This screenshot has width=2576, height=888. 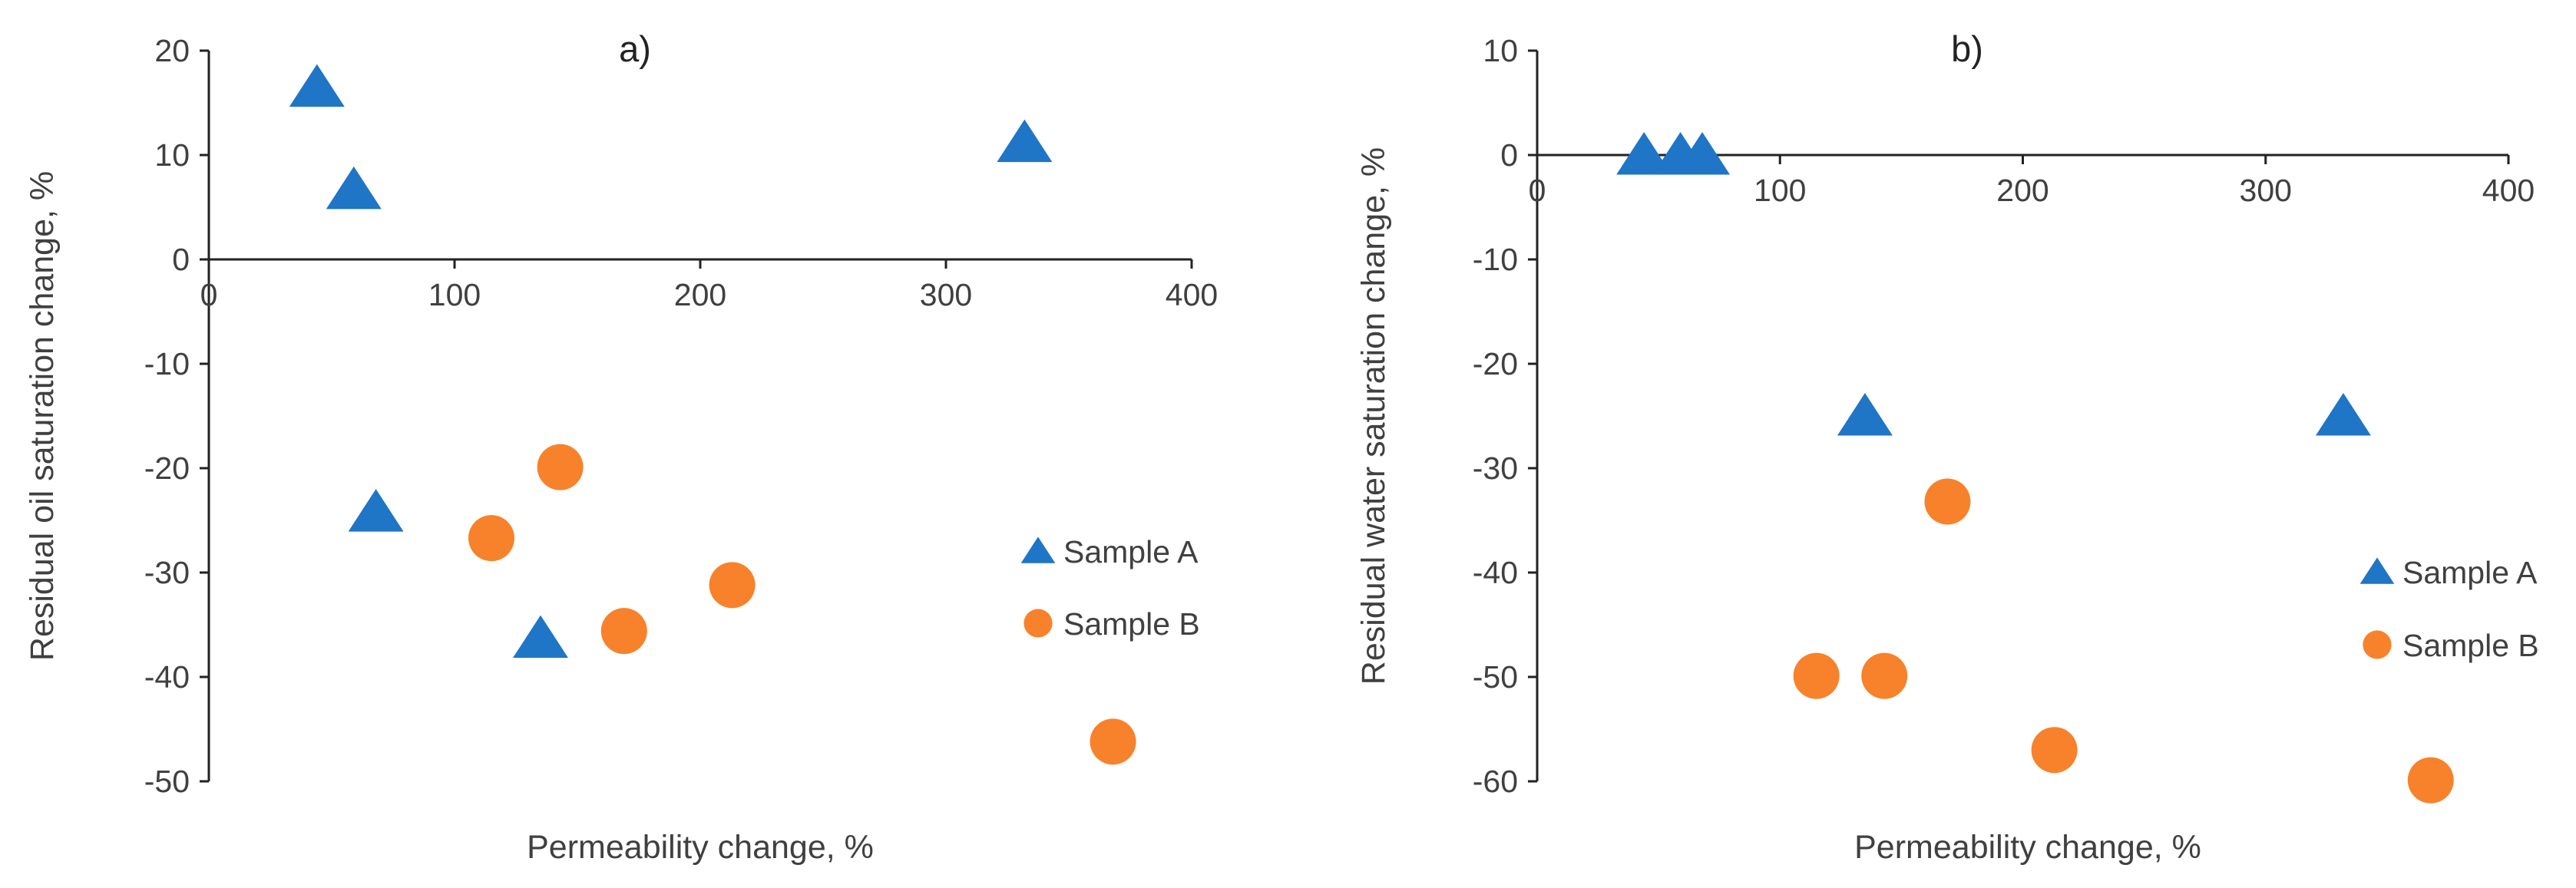 I want to click on y-tick-label: -60, so click(x=1495, y=782).